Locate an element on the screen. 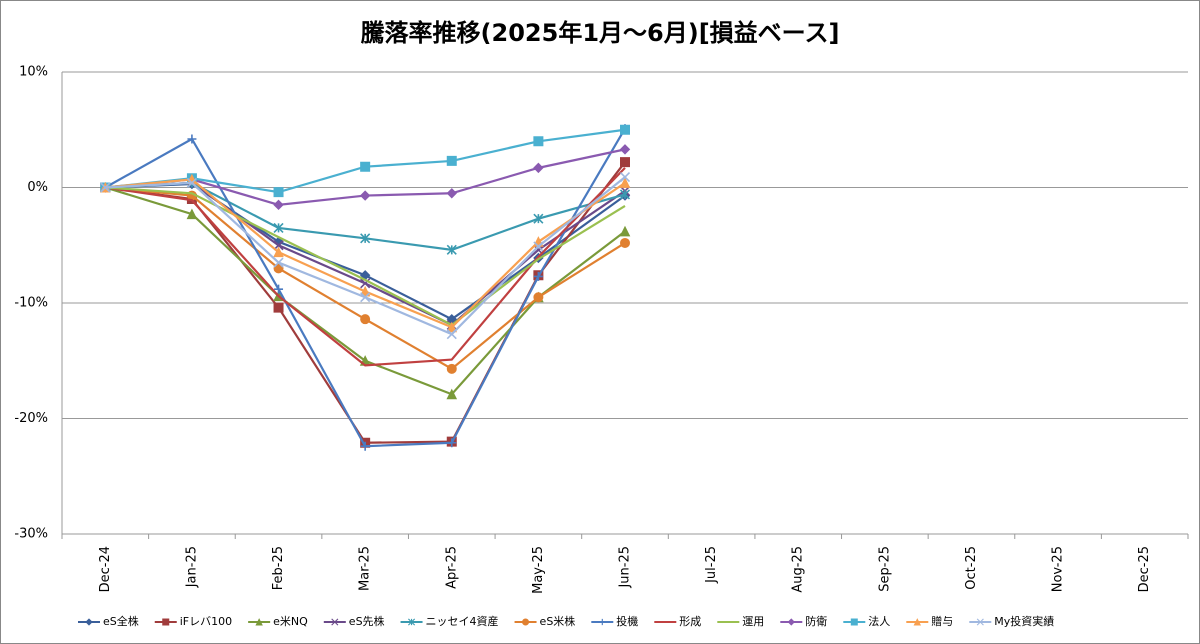  y-tick-label: -30% is located at coordinates (31, 534).